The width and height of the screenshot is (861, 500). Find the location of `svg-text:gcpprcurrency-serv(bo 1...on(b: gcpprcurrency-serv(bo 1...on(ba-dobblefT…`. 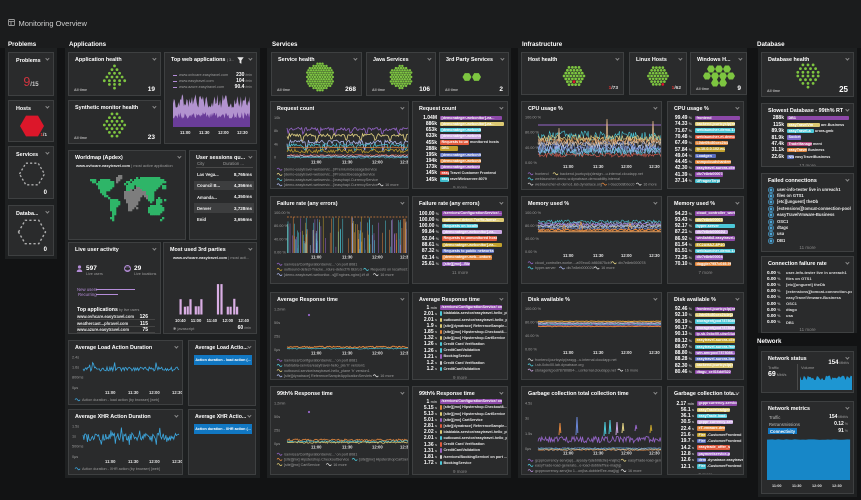

svg-text:gcpprcurrency-serv(bo 1...on(b: gcpprcurrency-serv(bo 1...on(ba-dobblefT… is located at coordinates (577, 471).